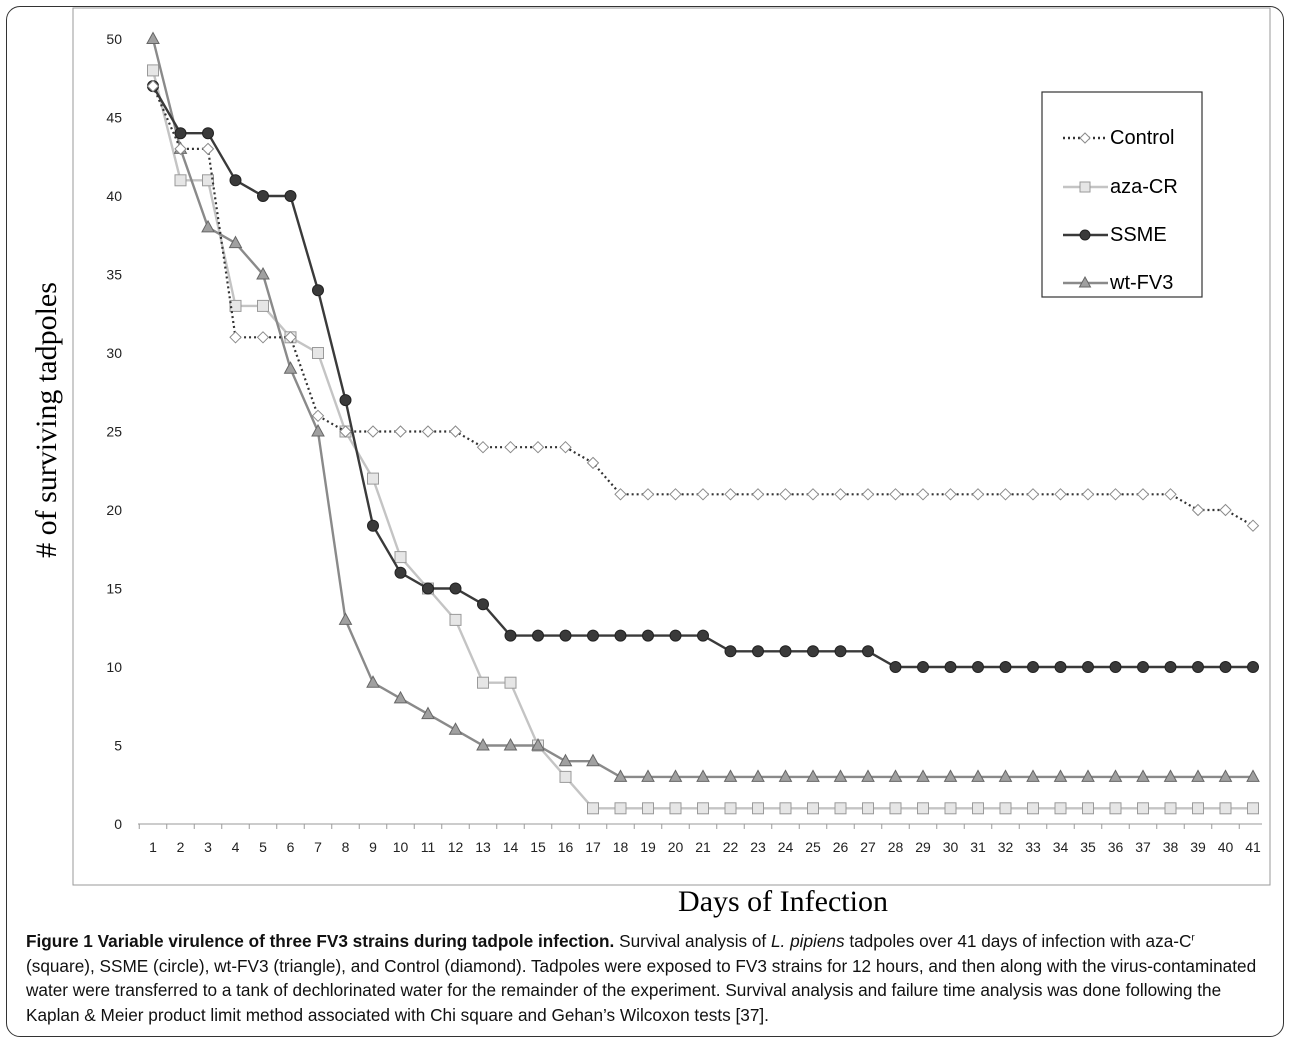 This screenshot has width=1290, height=1043. Describe the element at coordinates (648, 847) in the screenshot. I see `x-tick-label: 19` at that location.